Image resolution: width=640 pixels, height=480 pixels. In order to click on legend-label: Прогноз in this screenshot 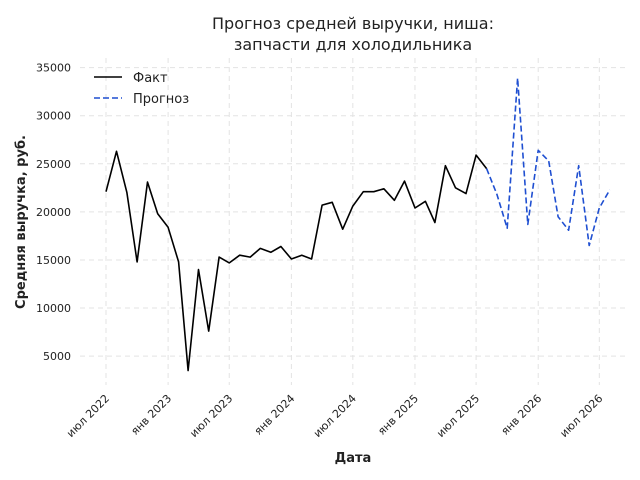, I will do `click(161, 99)`.